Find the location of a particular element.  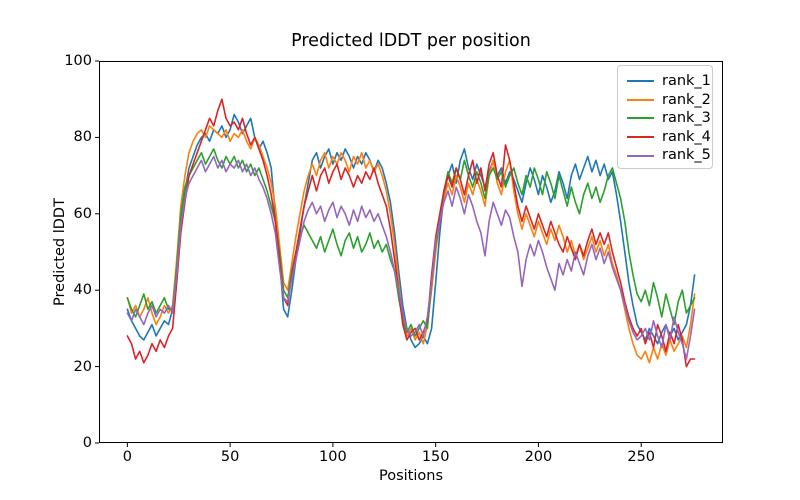

legend-item: rank_5 is located at coordinates (665, 155).